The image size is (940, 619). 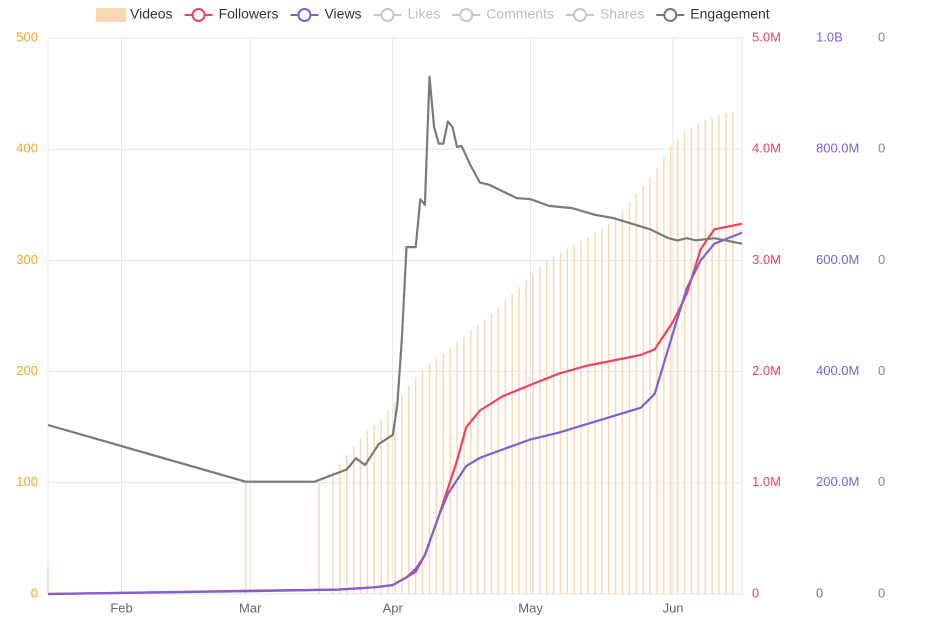 I want to click on videos-axis-tick-label: 300, so click(x=27, y=259).